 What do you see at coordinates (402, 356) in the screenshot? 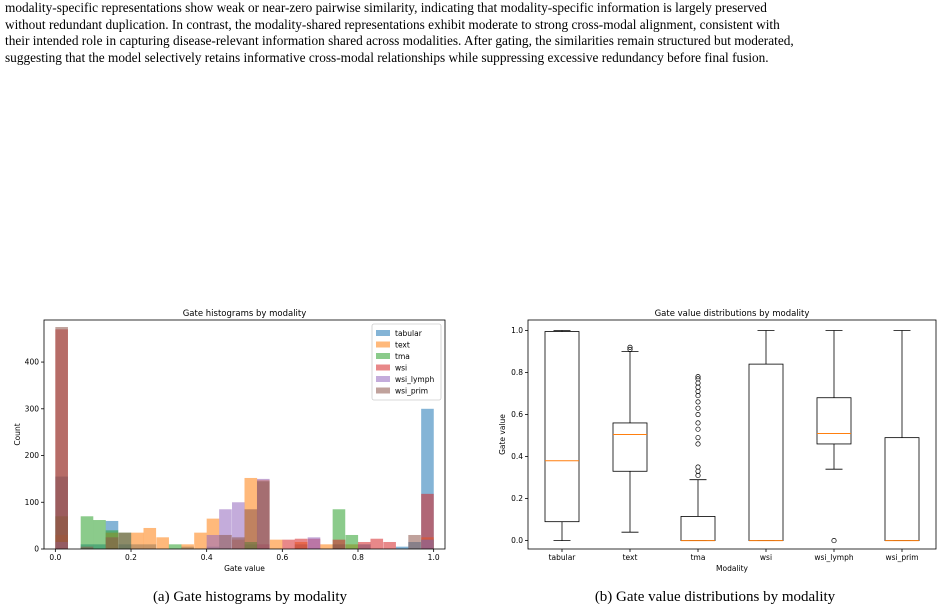
I see `legend-label: tma` at bounding box center [402, 356].